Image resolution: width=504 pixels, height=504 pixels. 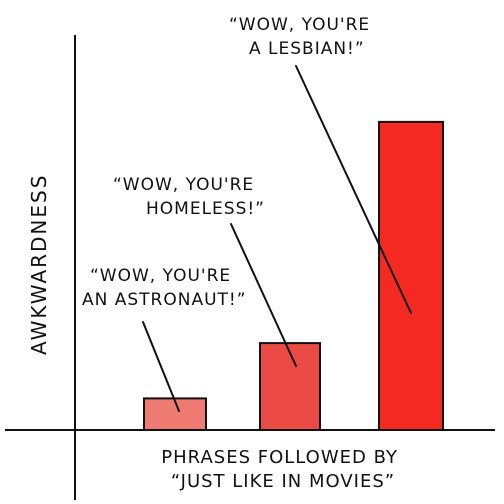 I want to click on pointer-astronaut, so click(x=161, y=366).